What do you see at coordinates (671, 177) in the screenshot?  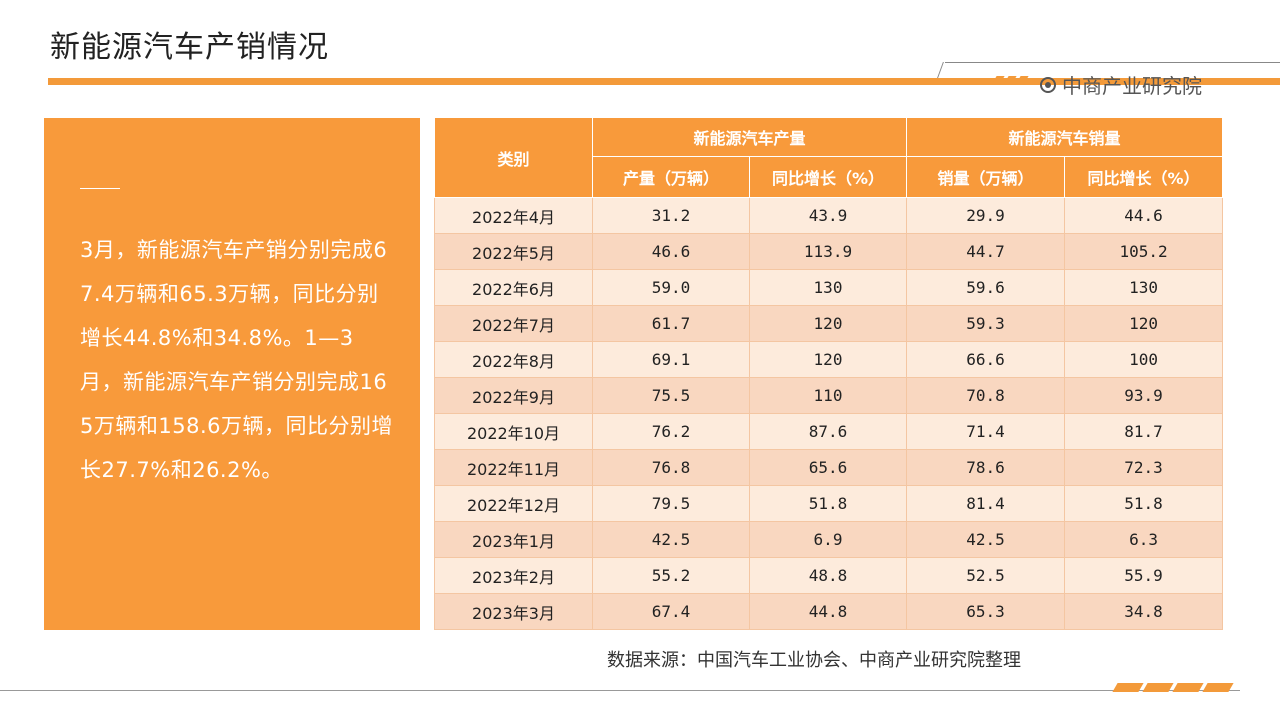 I see `header-production-volume: 产量（万辆）` at bounding box center [671, 177].